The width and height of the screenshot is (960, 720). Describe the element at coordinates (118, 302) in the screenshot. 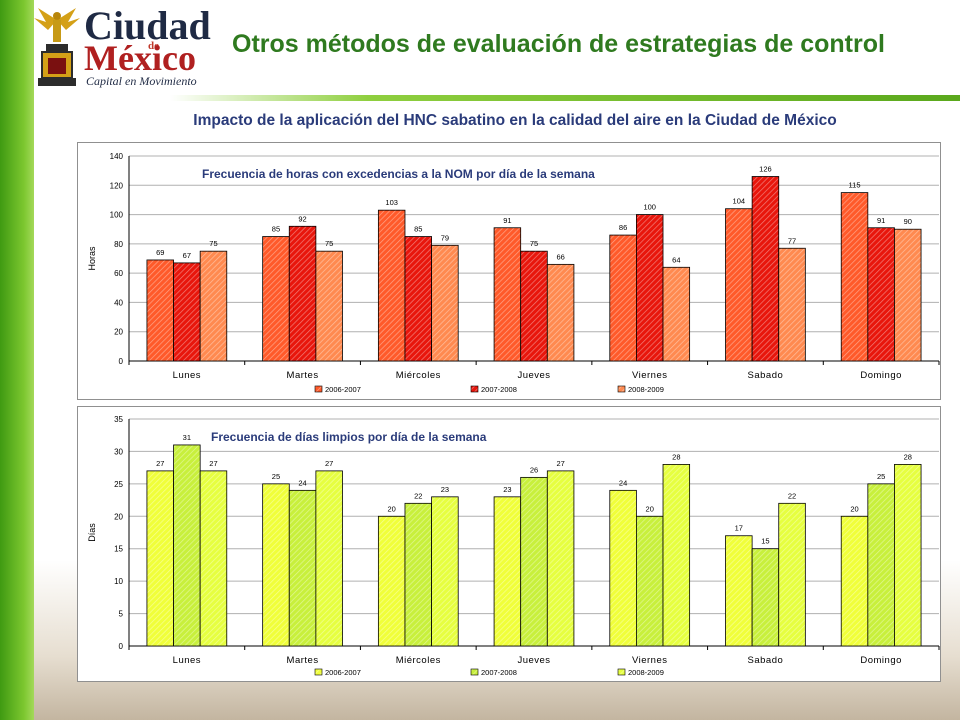

I see `y-tick-label: 40` at that location.